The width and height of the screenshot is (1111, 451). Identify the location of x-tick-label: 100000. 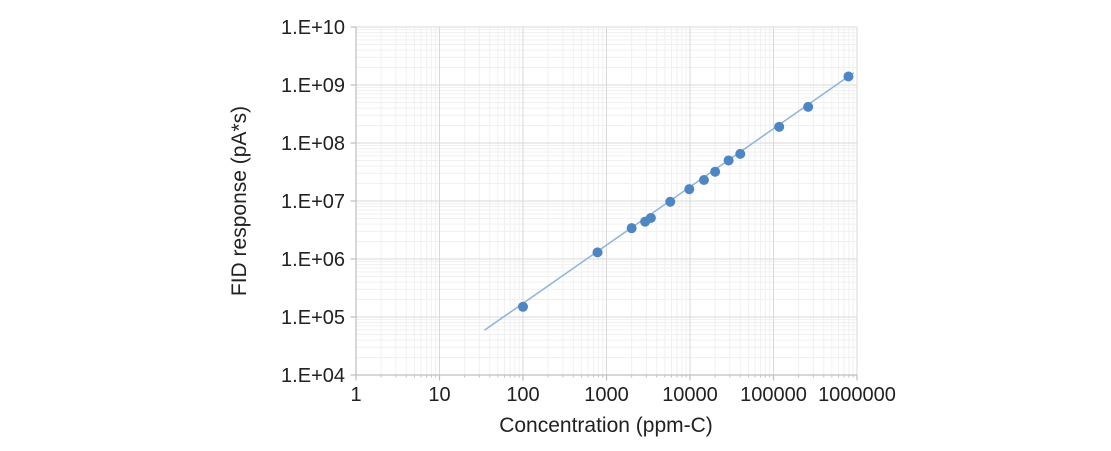
(773, 395).